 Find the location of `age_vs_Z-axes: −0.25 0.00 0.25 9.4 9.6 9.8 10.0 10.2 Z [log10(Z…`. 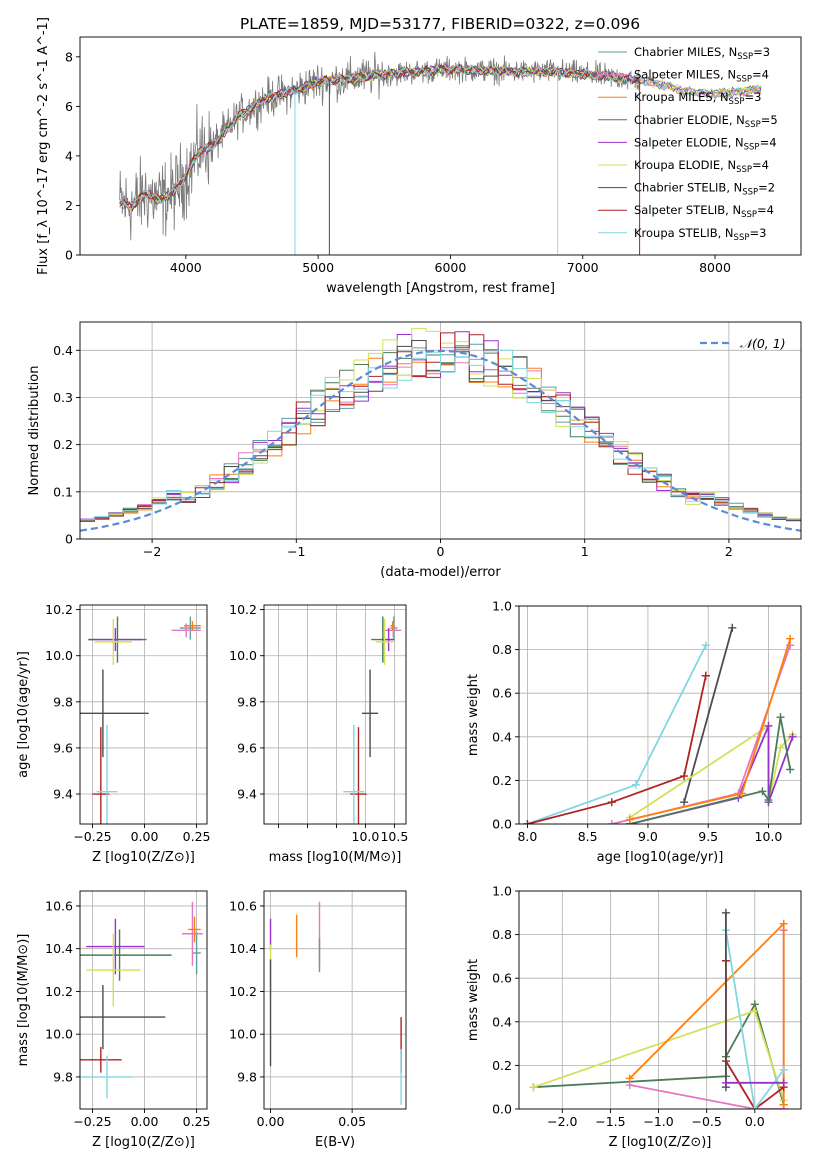

age_vs_Z-axes: −0.25 0.00 0.25 9.4 9.6 9.8 10.0 10.2 Z [log10(Z… is located at coordinates (113, 733).